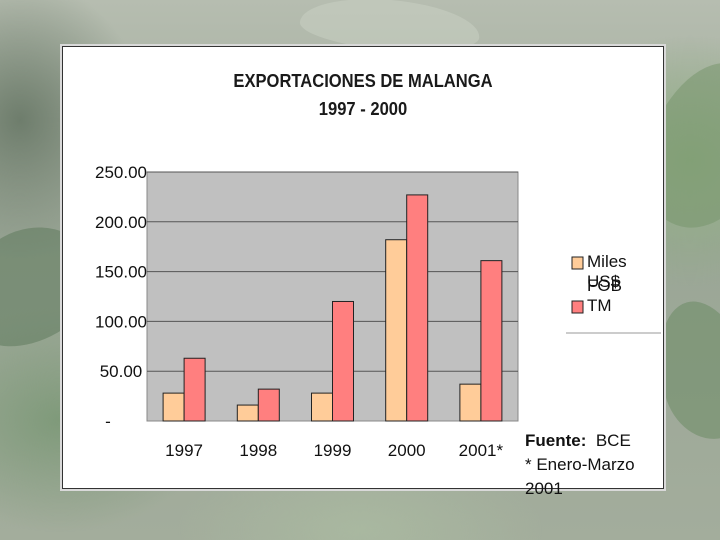 The image size is (720, 540). Describe the element at coordinates (481, 450) in the screenshot. I see `x-tick-label: 2001*` at that location.